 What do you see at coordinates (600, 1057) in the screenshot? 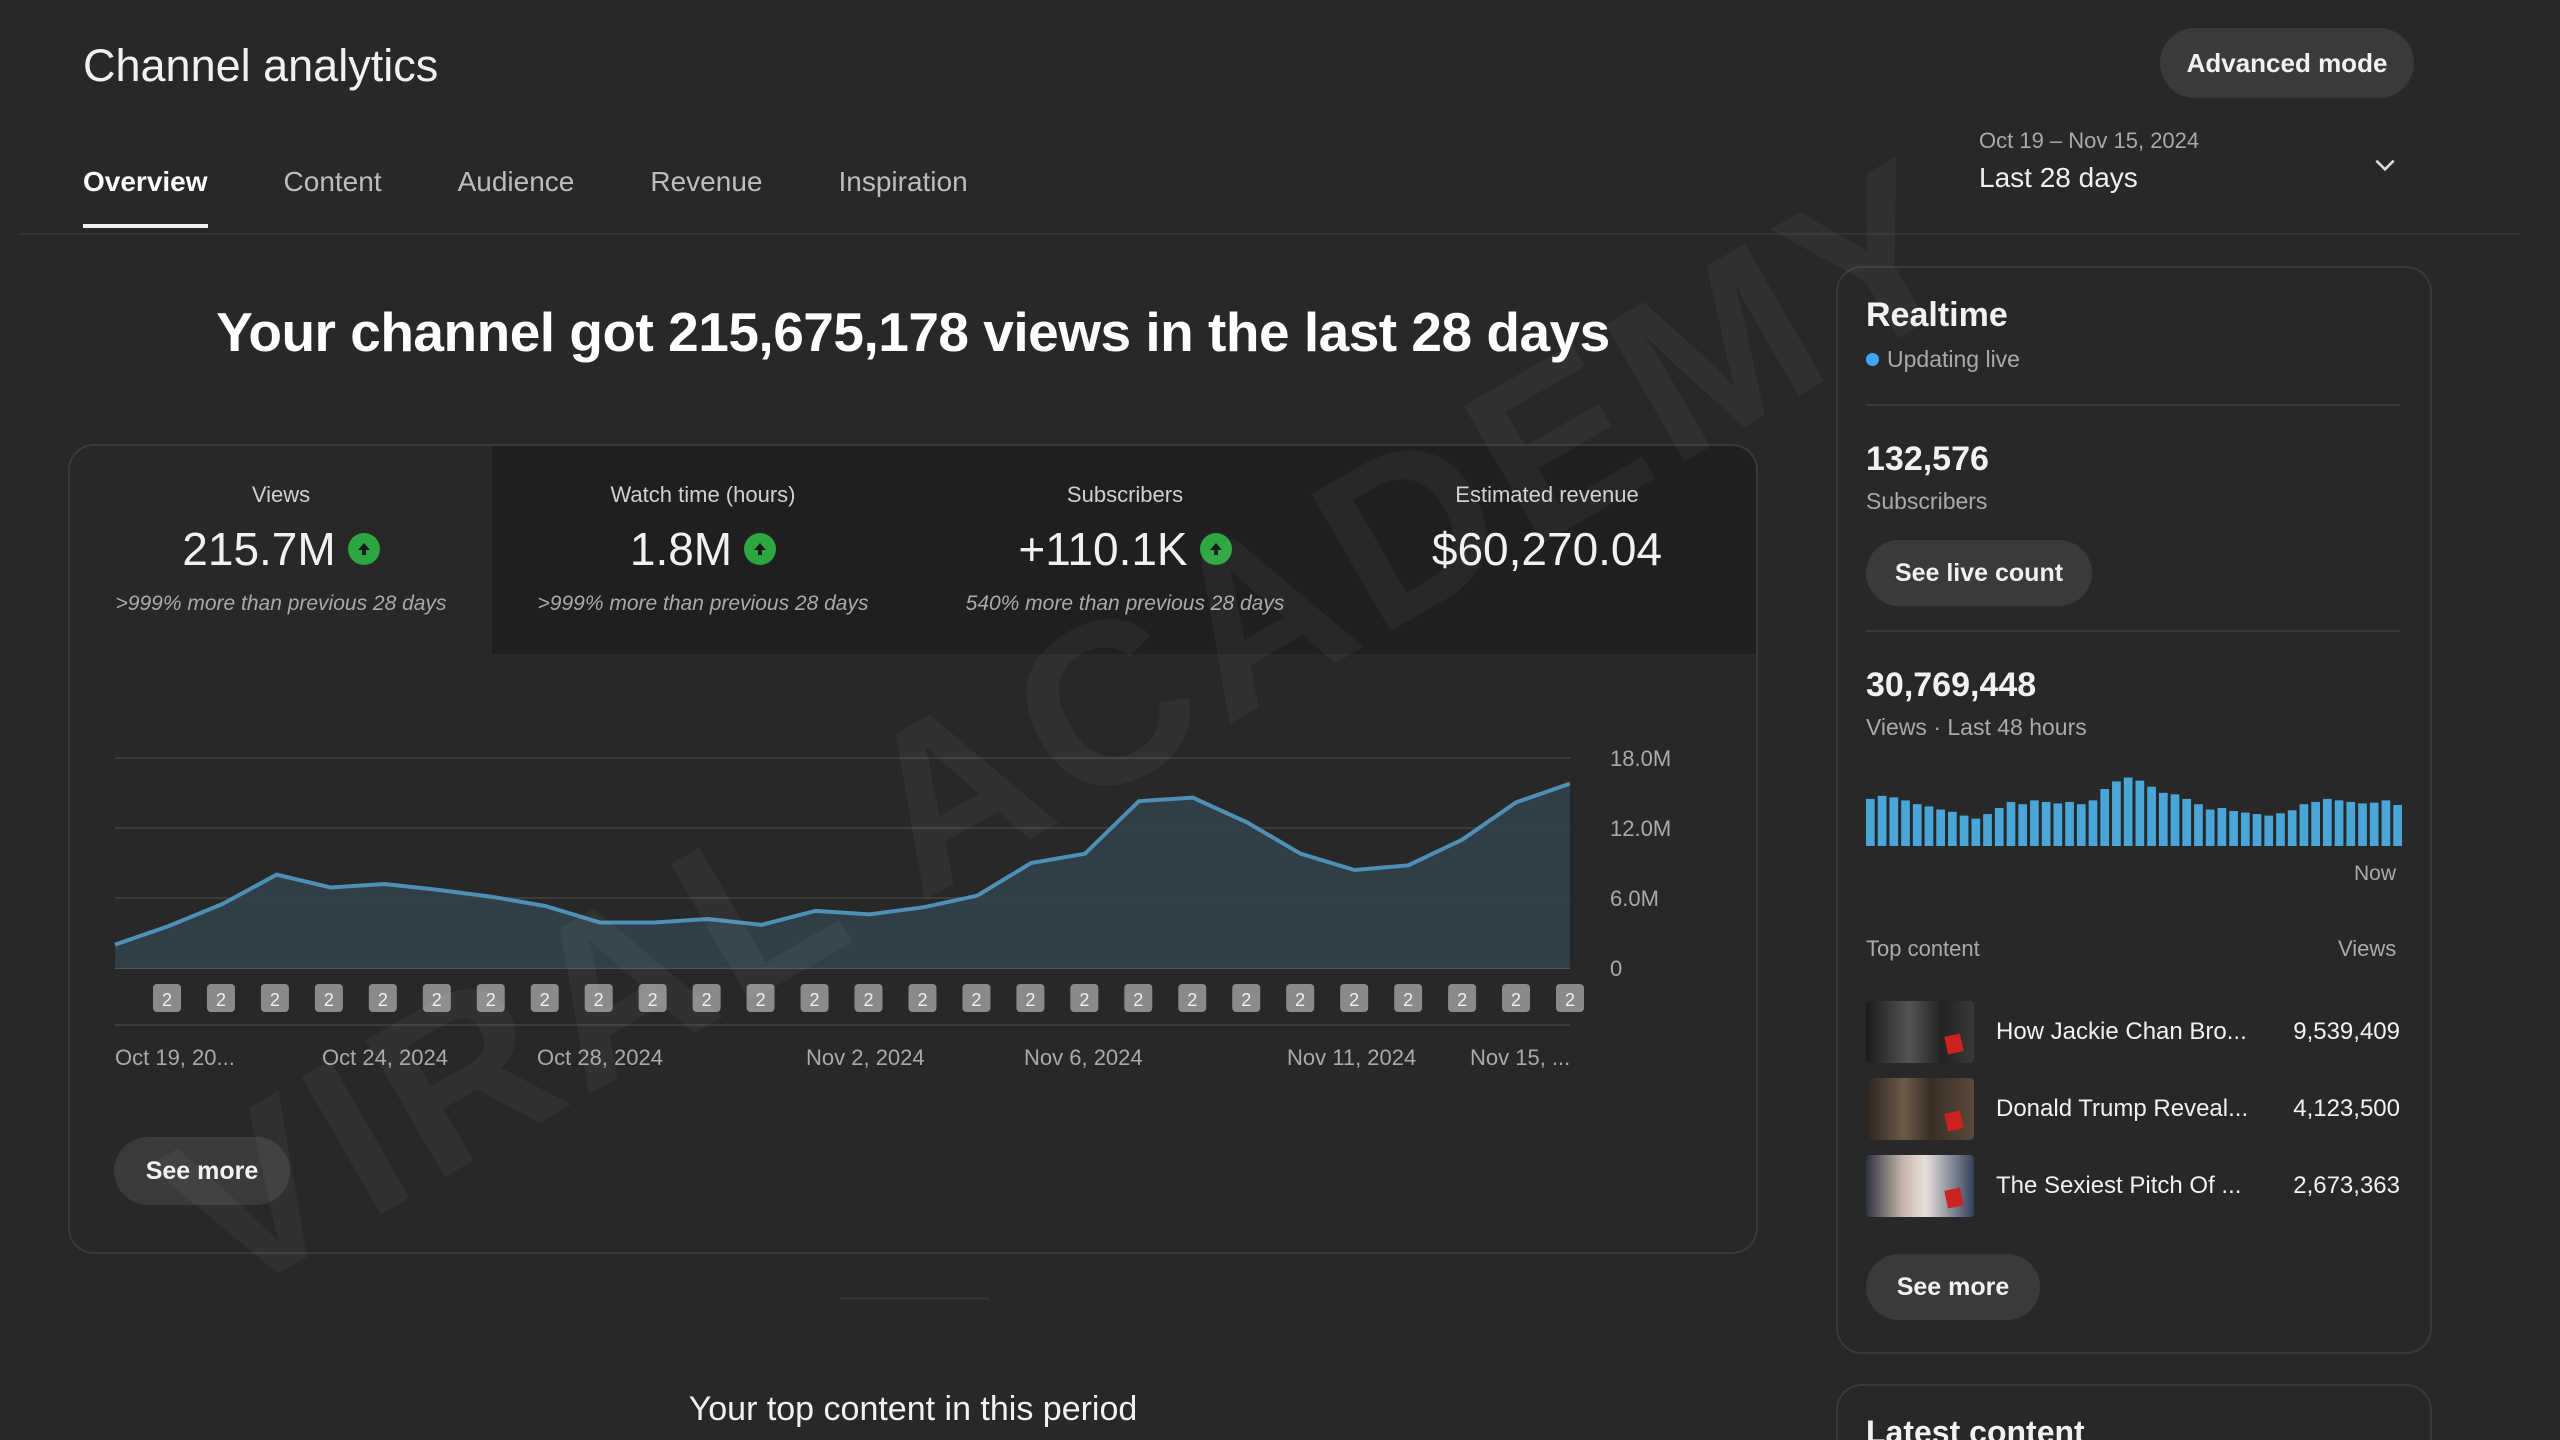
I see `x-tick-label: Oct 28, 2024` at bounding box center [600, 1057].